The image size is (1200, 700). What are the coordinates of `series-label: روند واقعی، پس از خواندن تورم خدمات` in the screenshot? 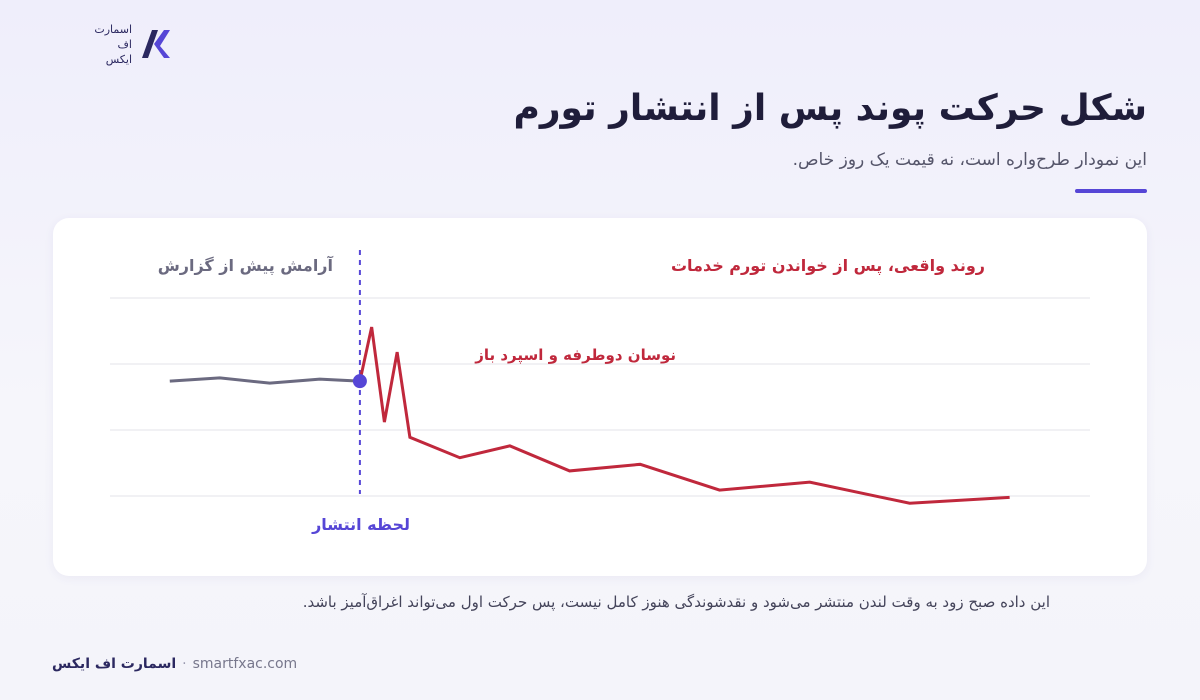 It's located at (827, 265).